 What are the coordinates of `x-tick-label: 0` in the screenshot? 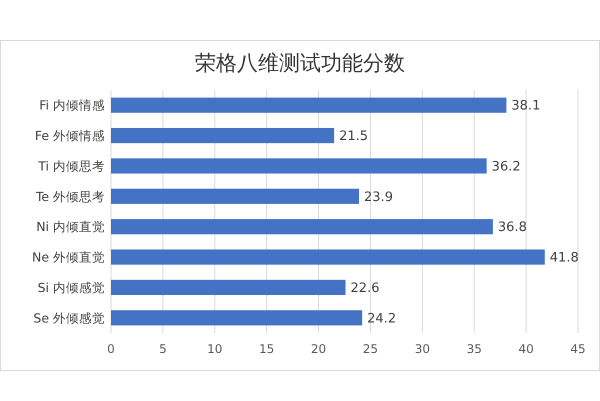 It's located at (111, 349).